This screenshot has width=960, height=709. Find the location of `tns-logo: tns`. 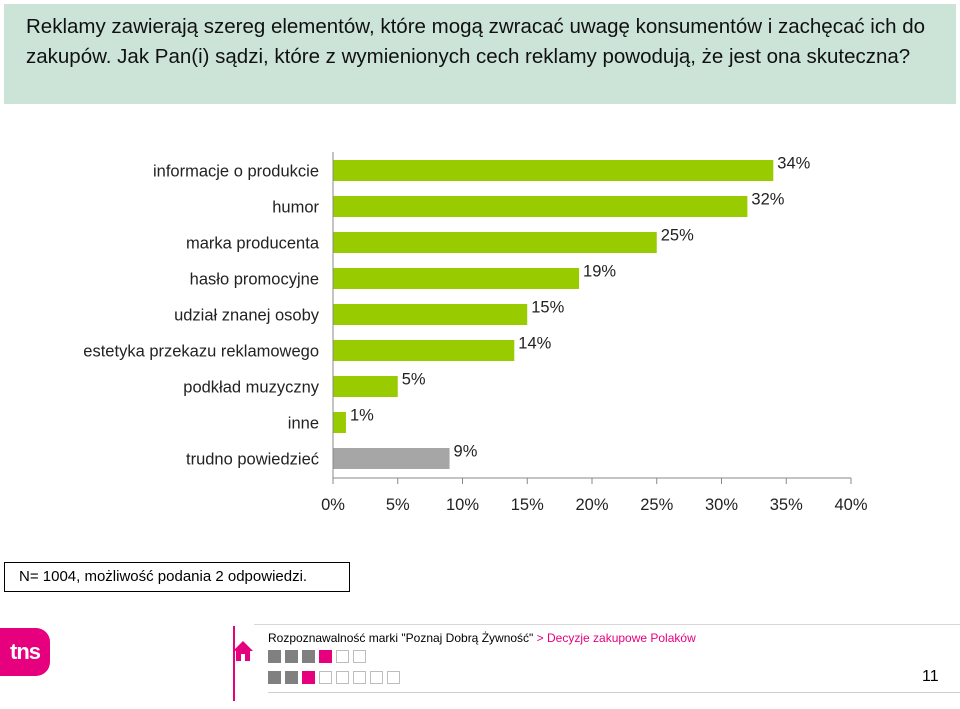

tns-logo: tns is located at coordinates (25, 652).